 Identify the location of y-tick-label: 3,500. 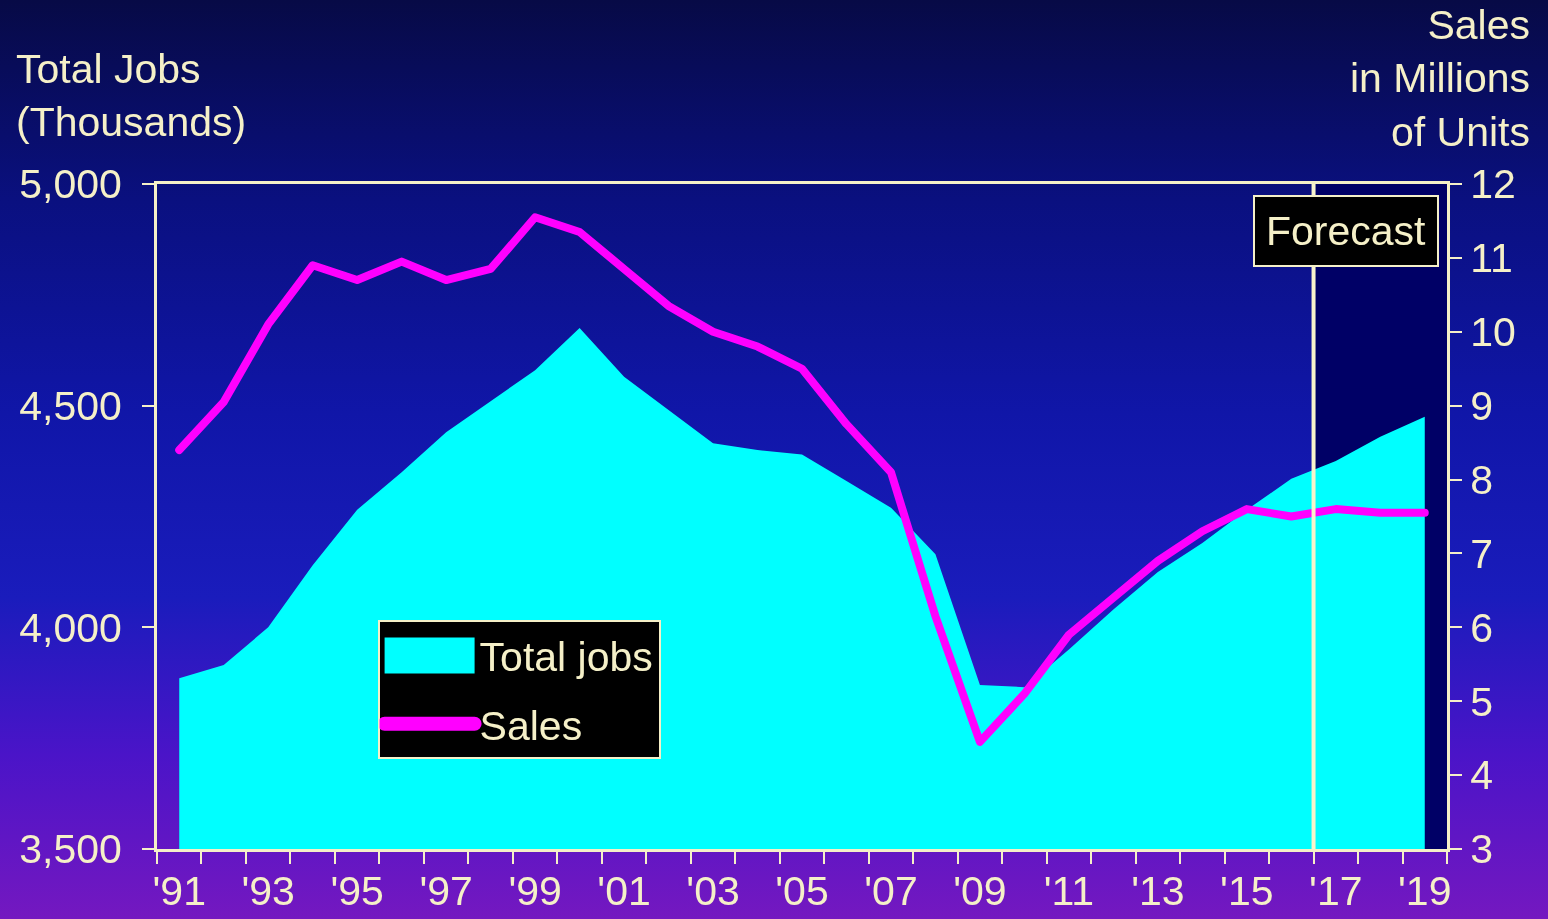
(70, 849).